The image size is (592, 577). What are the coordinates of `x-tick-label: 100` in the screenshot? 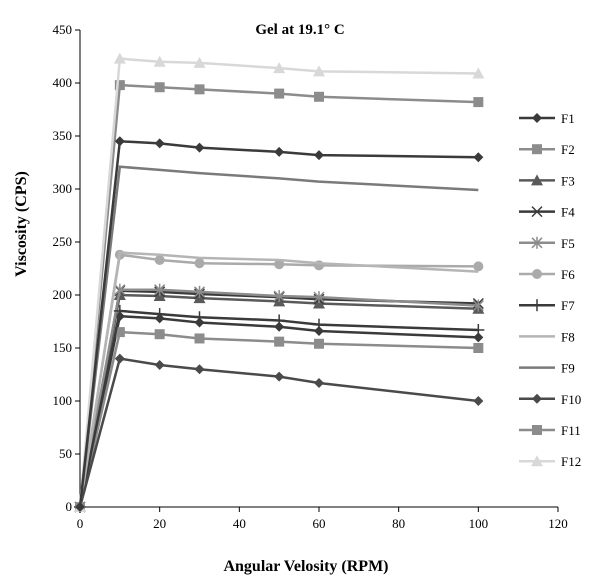 It's located at (479, 523).